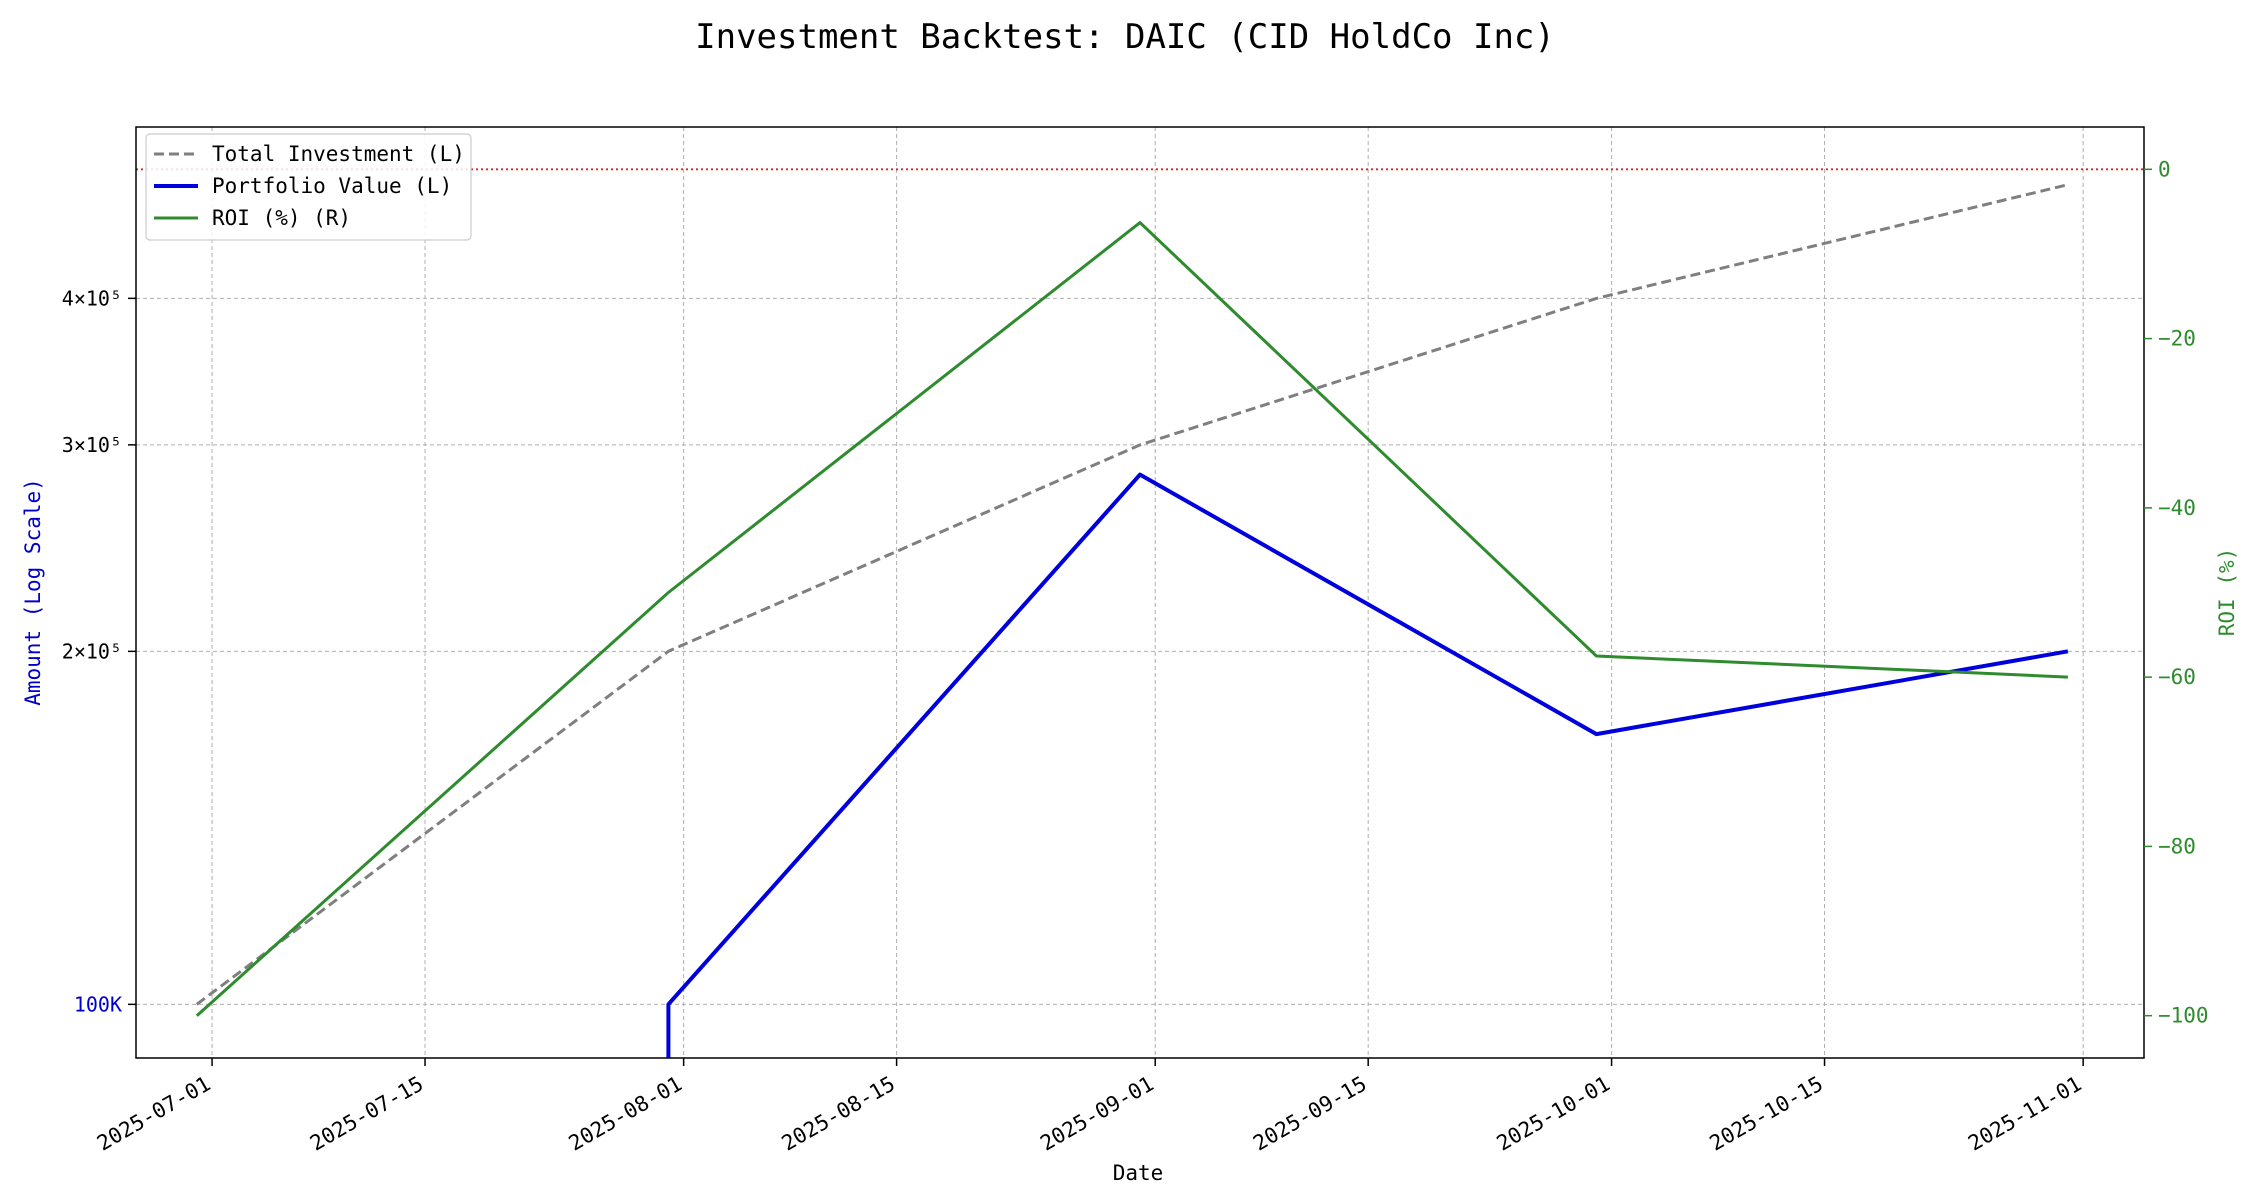  Describe the element at coordinates (92, 445) in the screenshot. I see `left-tick-label: 3×10⁵` at that location.